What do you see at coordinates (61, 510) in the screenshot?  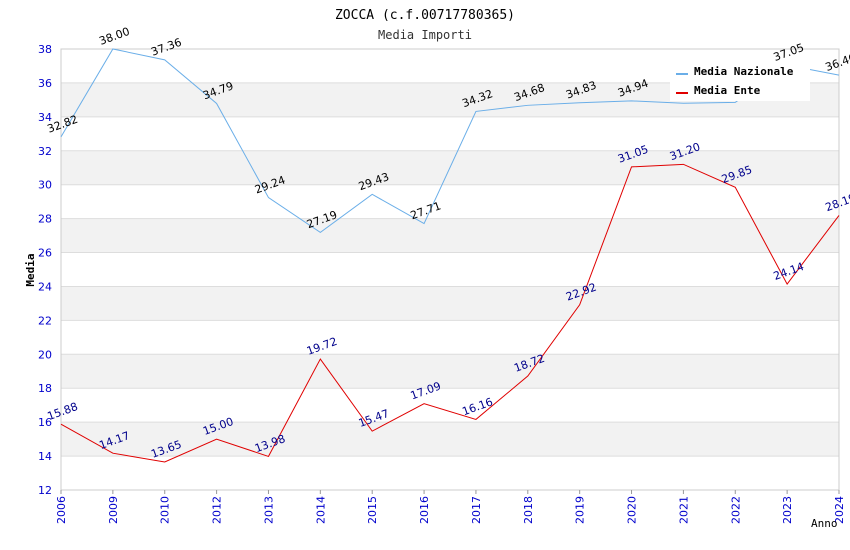 I see `x-tick-label: 2006` at bounding box center [61, 510].